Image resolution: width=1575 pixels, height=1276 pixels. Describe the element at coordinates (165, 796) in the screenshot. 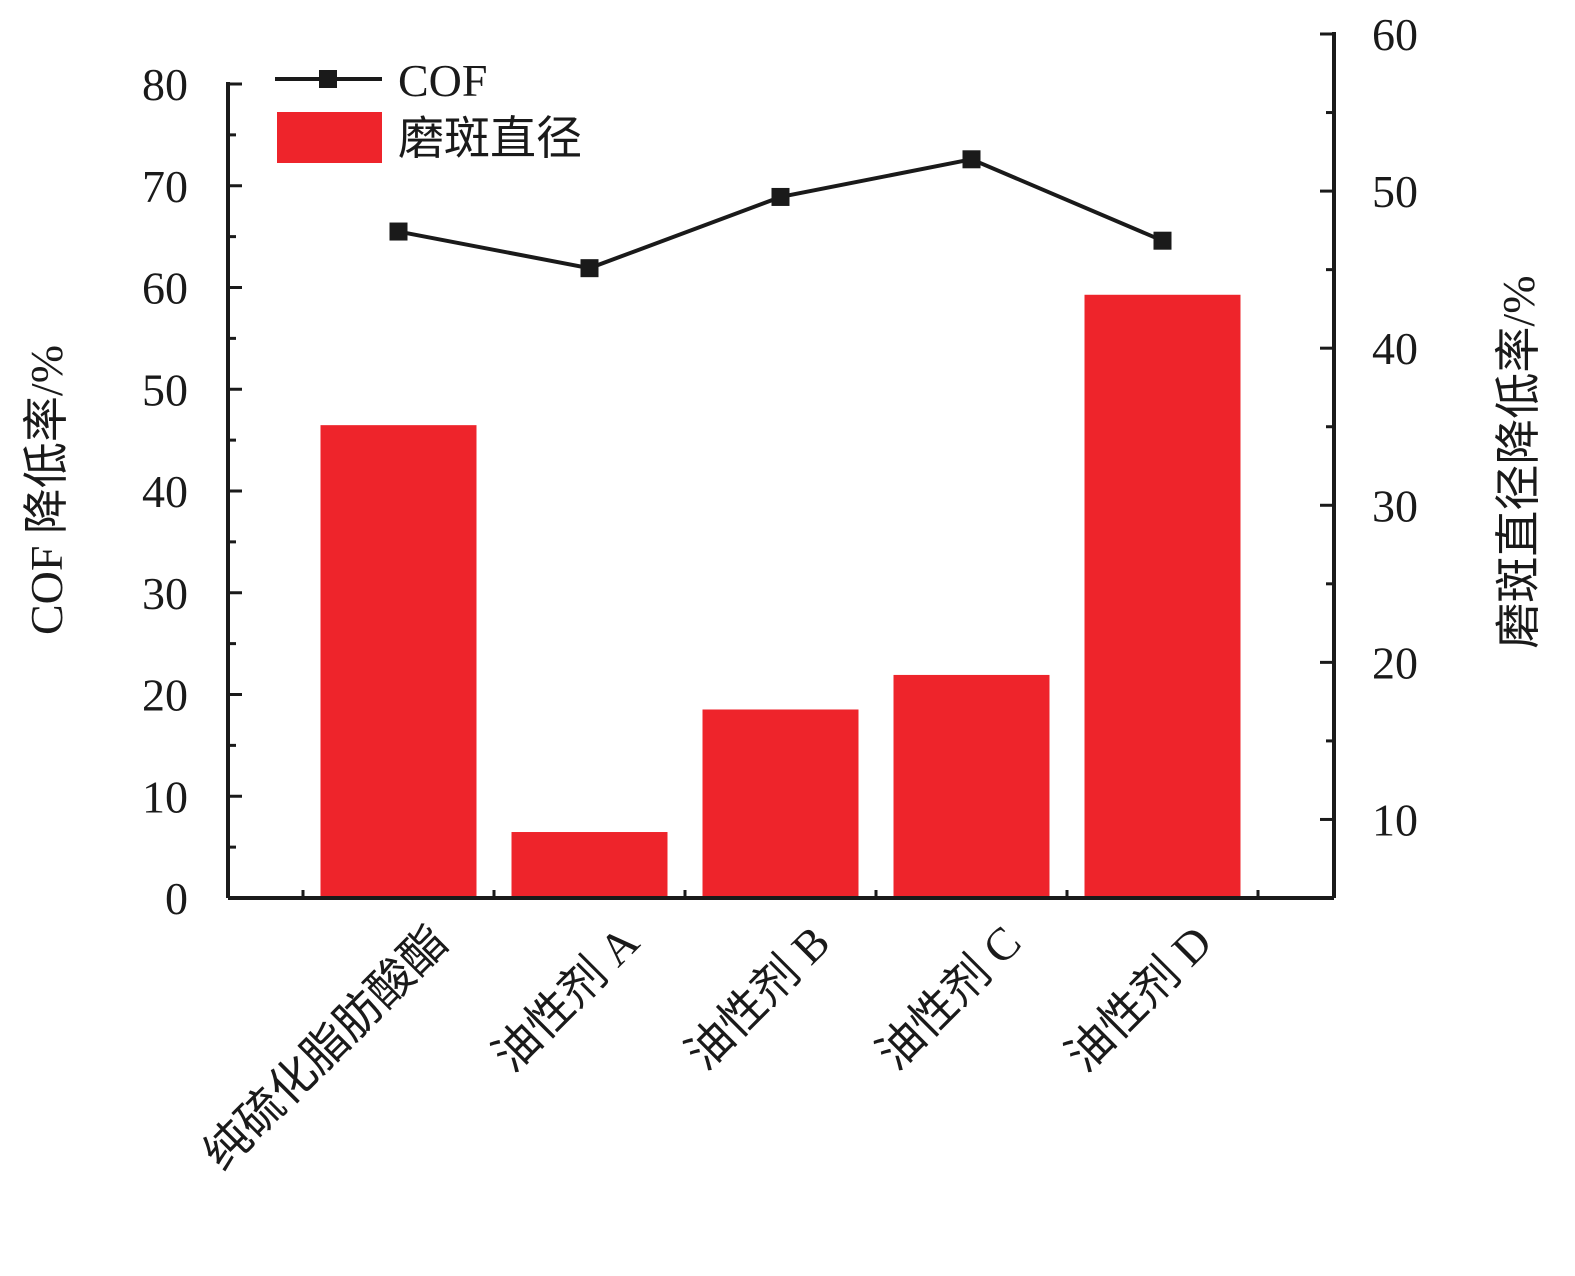

I see `left-tick-label: 10` at that location.